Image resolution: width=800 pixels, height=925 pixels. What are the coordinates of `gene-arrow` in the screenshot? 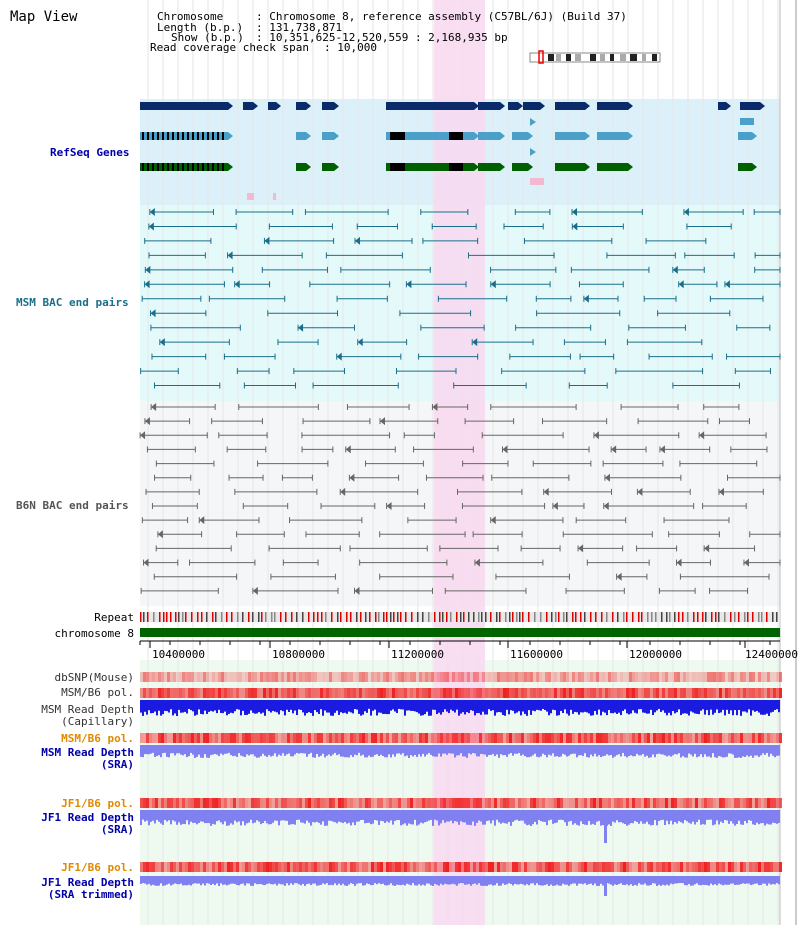 It's located at (520, 106).